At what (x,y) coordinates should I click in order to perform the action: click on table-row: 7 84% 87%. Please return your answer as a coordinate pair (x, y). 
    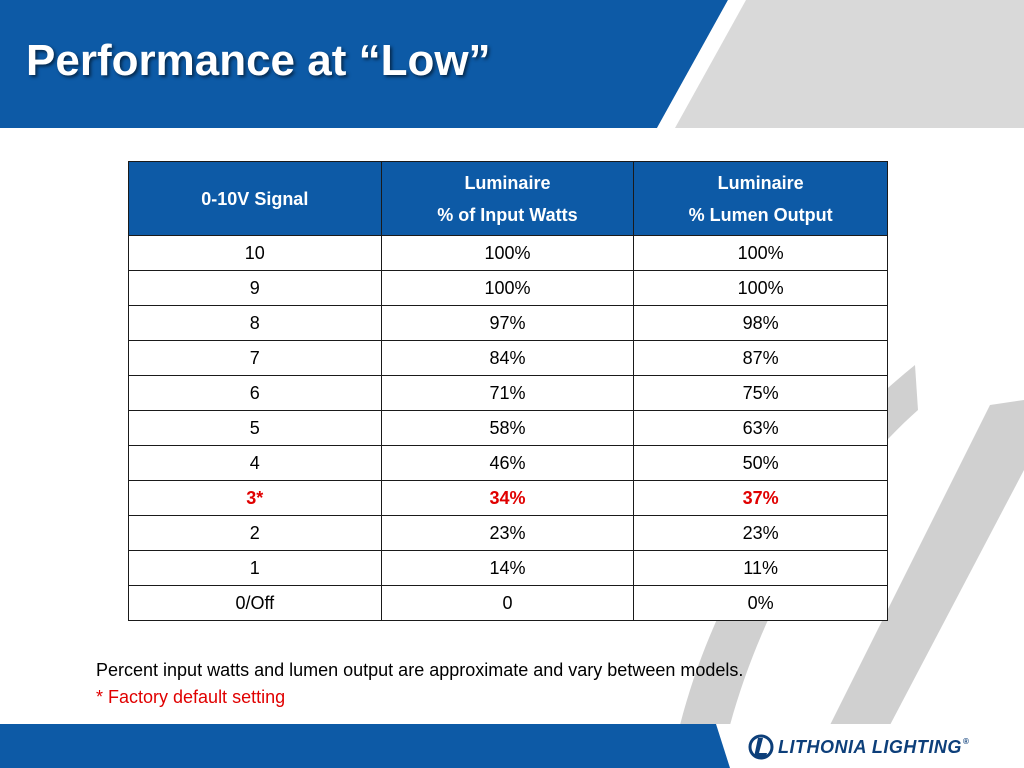
    Looking at the image, I should click on (508, 358).